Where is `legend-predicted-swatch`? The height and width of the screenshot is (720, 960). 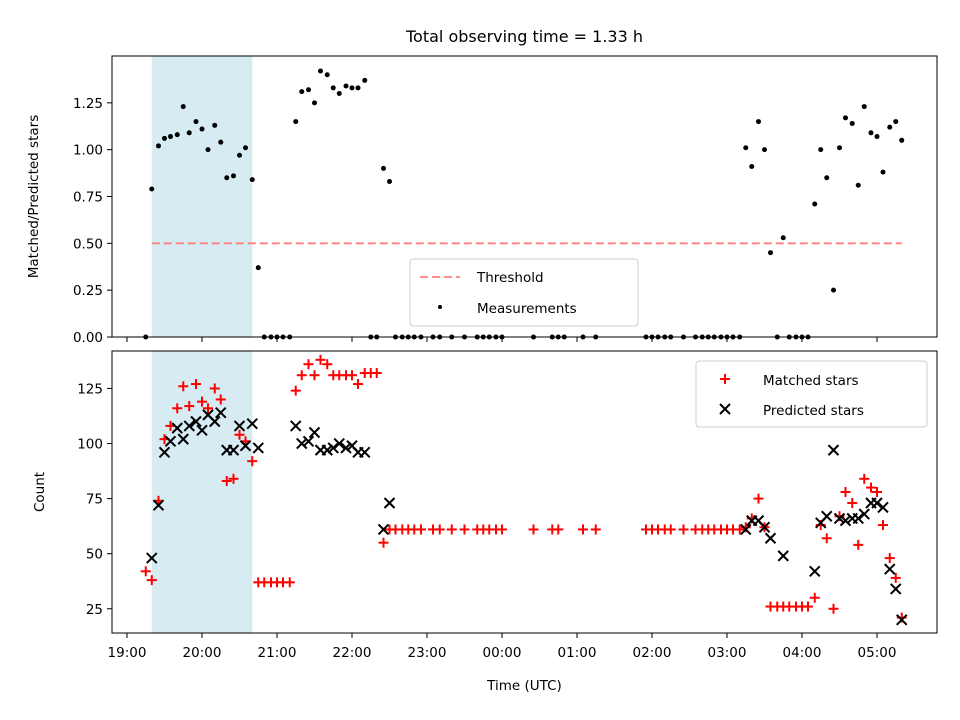
legend-predicted-swatch is located at coordinates (725, 409).